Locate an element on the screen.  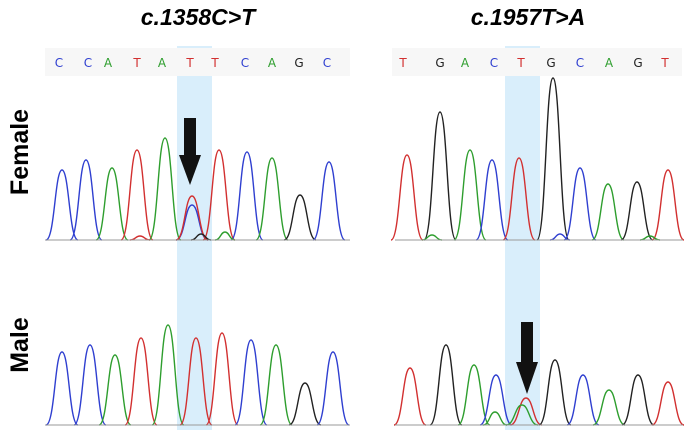
trace-right-male is located at coordinates (539, 385).